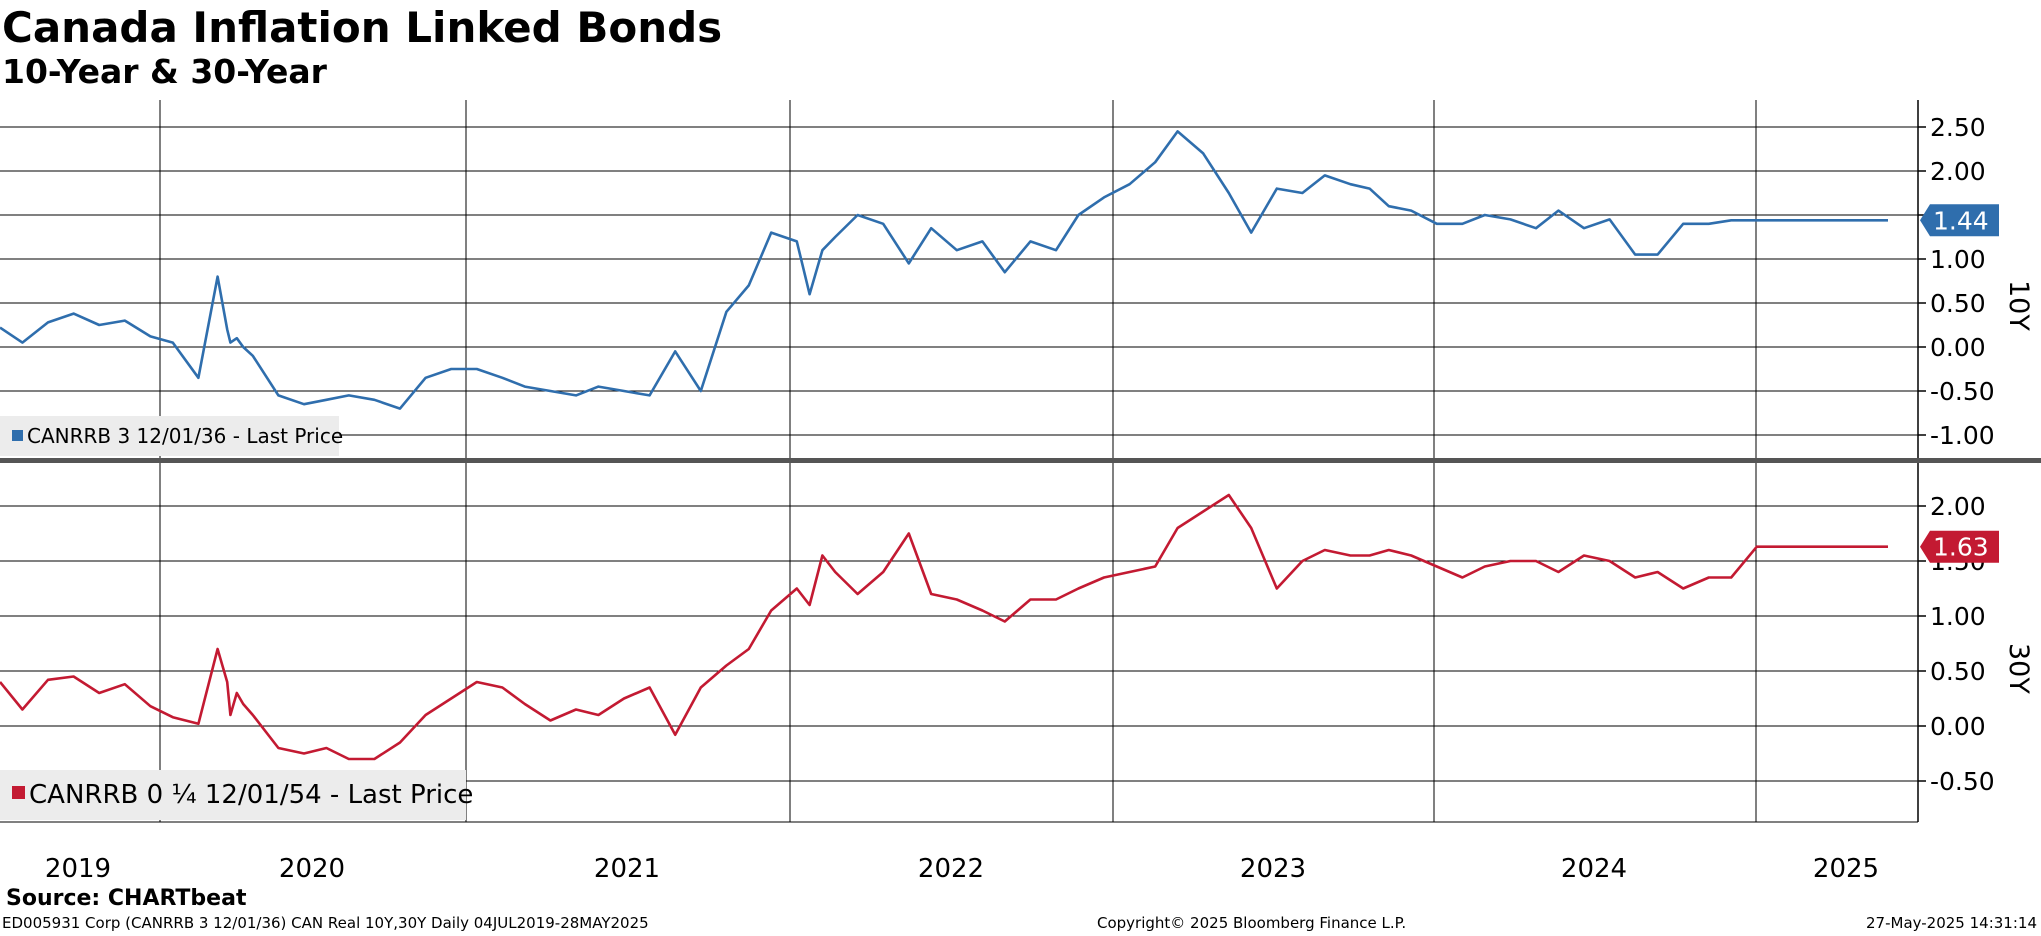 This screenshot has height=936, width=2041. Describe the element at coordinates (2018, 305) in the screenshot. I see `axis-label-10y: 10Y` at that location.